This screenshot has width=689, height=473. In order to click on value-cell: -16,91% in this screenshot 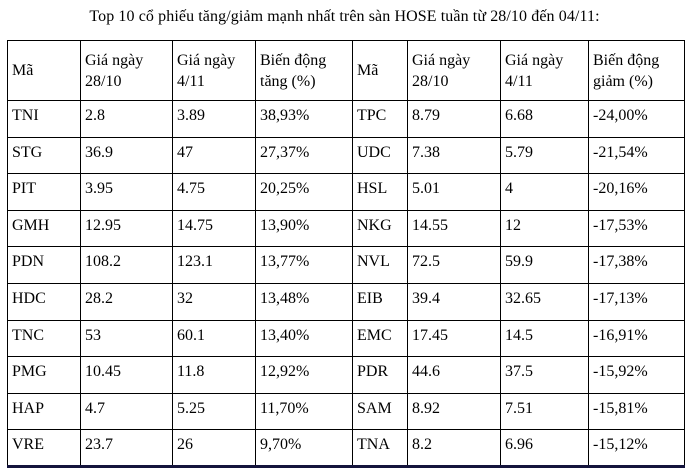, I will do `click(636, 338)`.